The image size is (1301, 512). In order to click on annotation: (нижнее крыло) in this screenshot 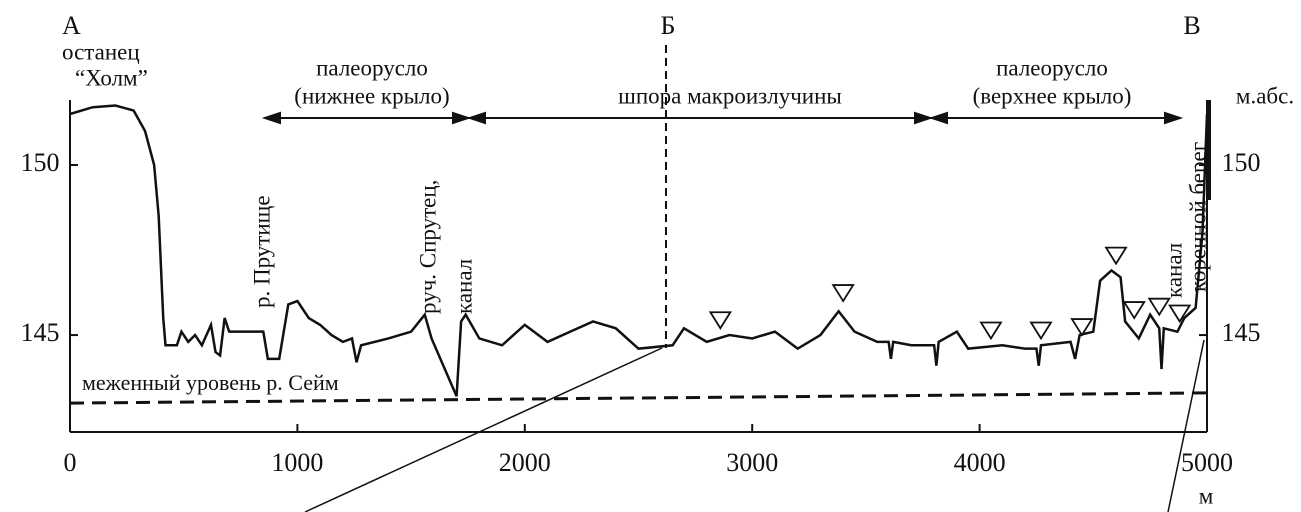, I will do `click(371, 95)`.